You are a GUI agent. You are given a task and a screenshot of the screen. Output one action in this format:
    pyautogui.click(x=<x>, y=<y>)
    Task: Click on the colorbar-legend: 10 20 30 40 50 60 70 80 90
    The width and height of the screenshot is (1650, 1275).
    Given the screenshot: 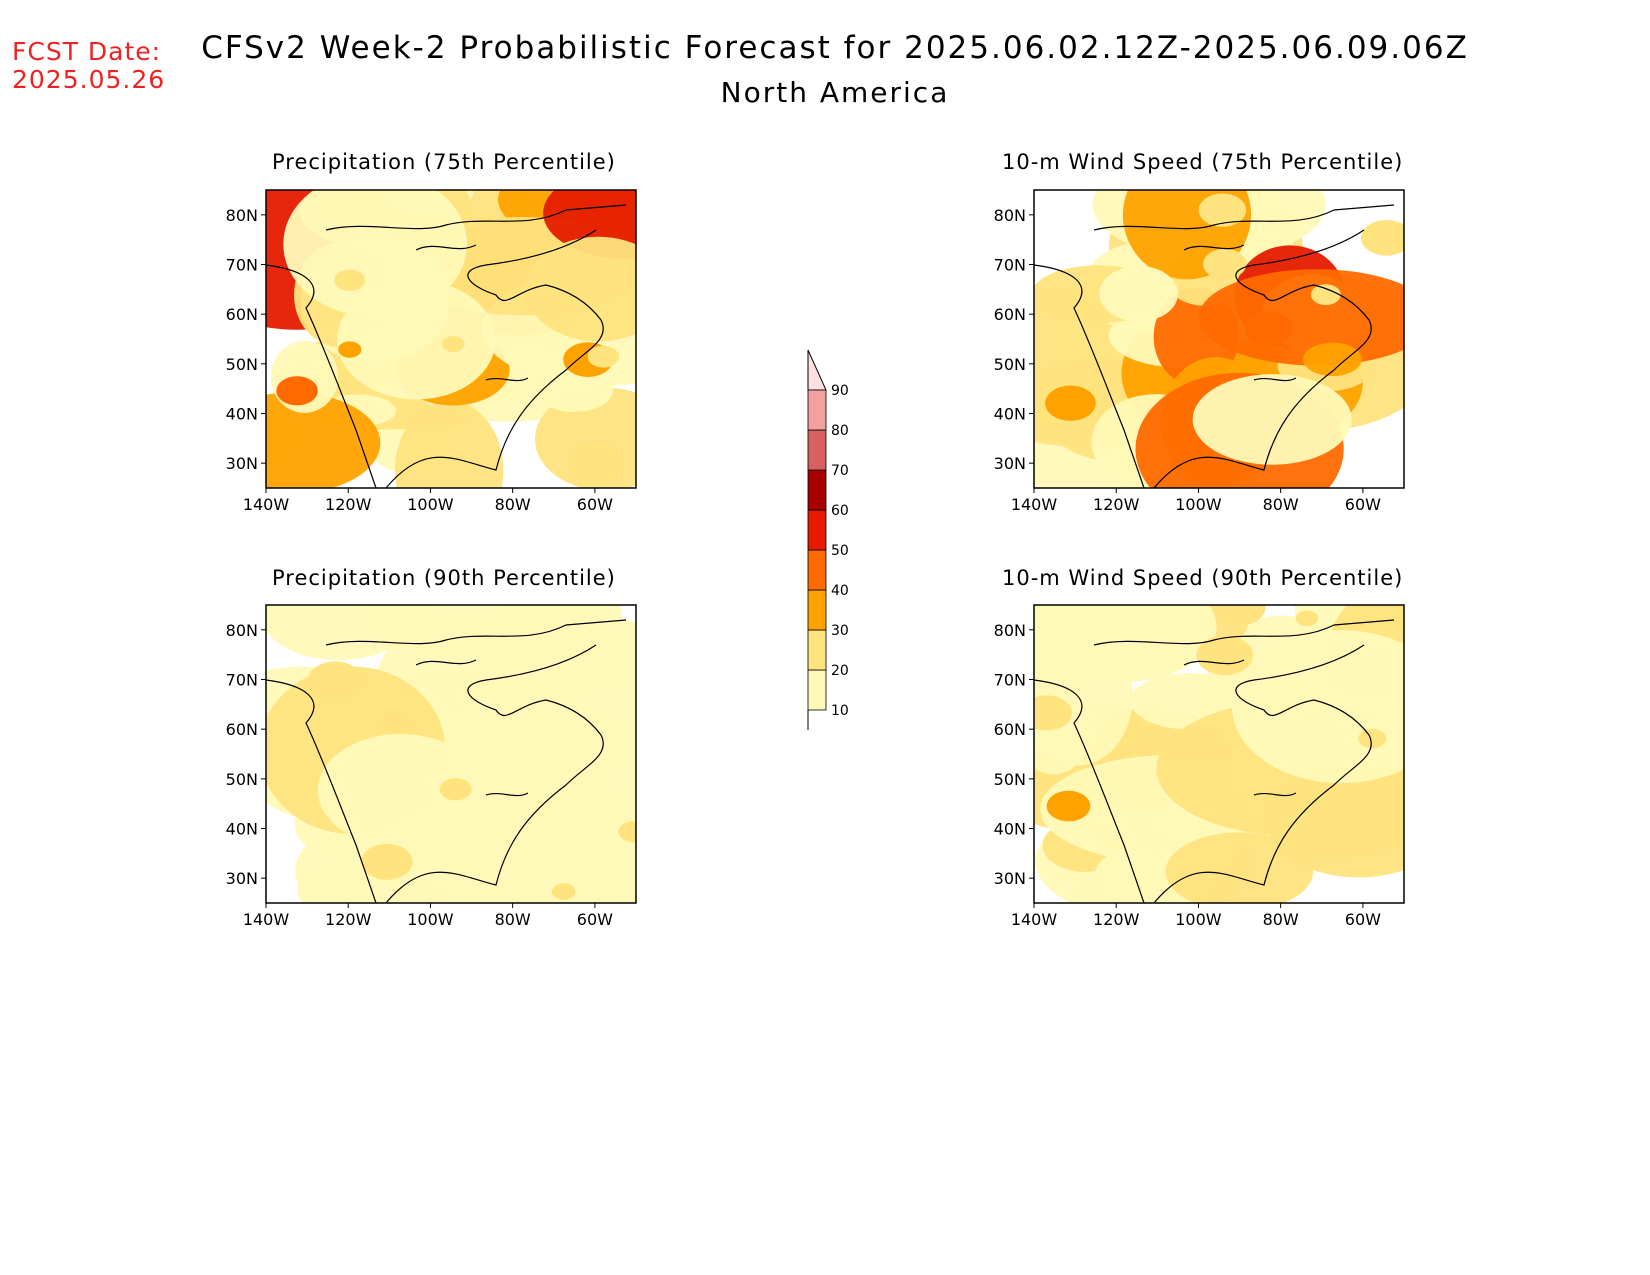 What is the action you would take?
    pyautogui.click(x=835, y=538)
    